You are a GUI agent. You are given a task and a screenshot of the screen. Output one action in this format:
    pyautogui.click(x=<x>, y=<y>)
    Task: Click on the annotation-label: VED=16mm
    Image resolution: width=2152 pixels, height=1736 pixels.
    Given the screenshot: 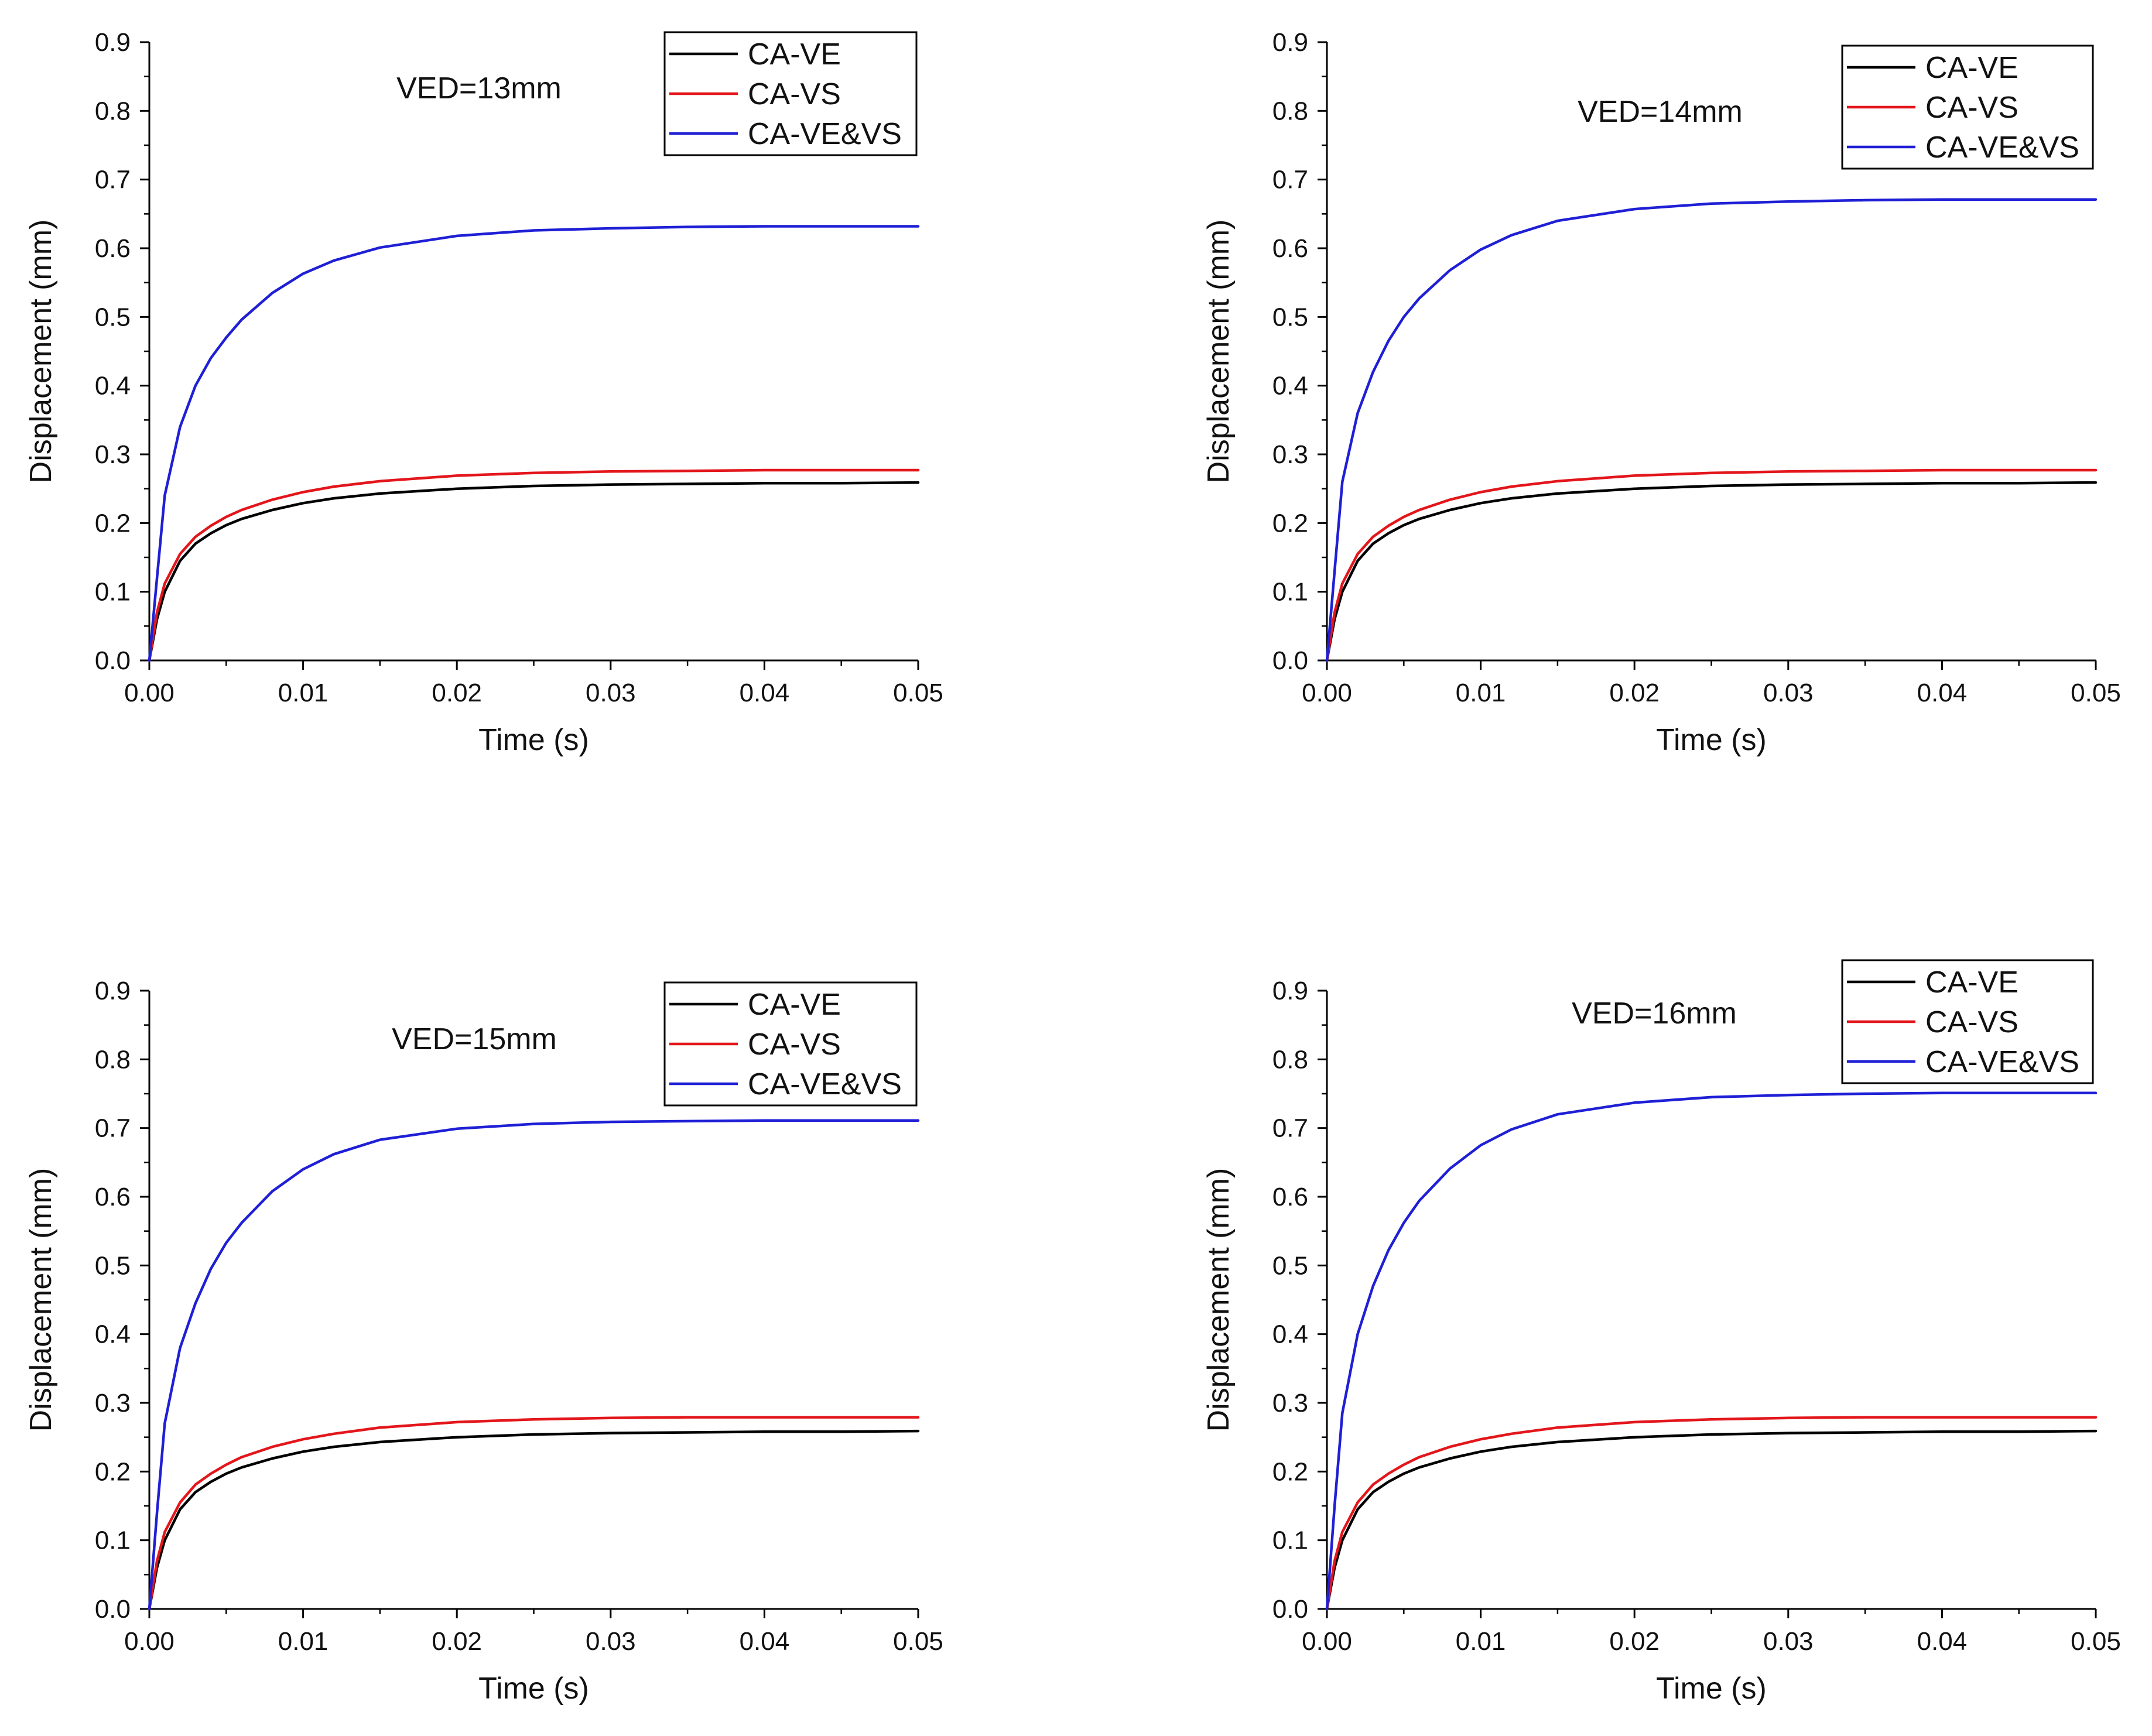 What is the action you would take?
    pyautogui.click(x=1654, y=1014)
    